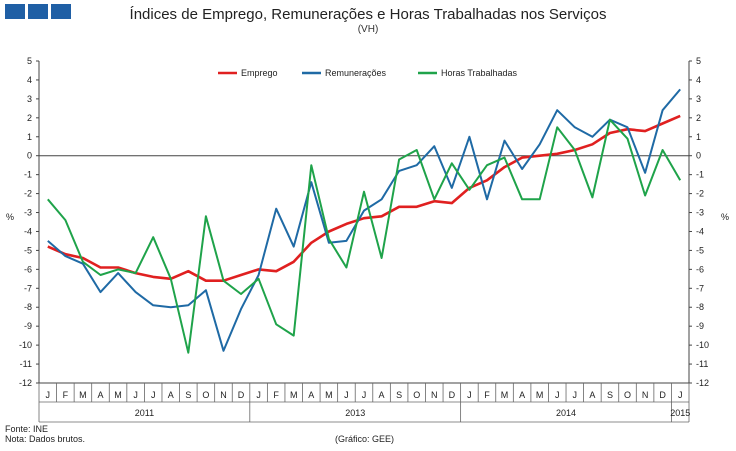 The image size is (736, 451). Describe the element at coordinates (700, 307) in the screenshot. I see `y-tick-label-right: -8` at that location.